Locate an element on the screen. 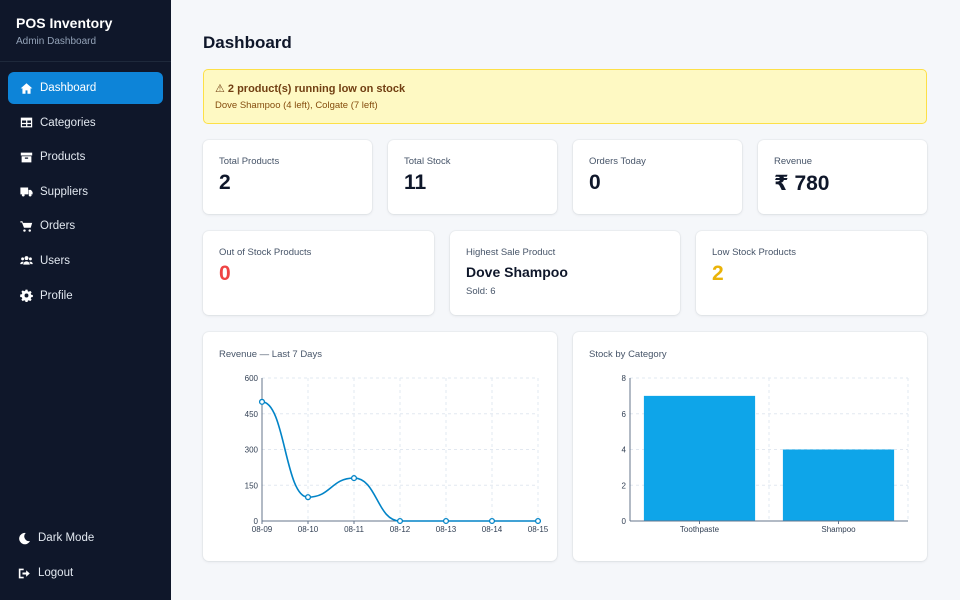  y-tick-label: 300 is located at coordinates (252, 450).